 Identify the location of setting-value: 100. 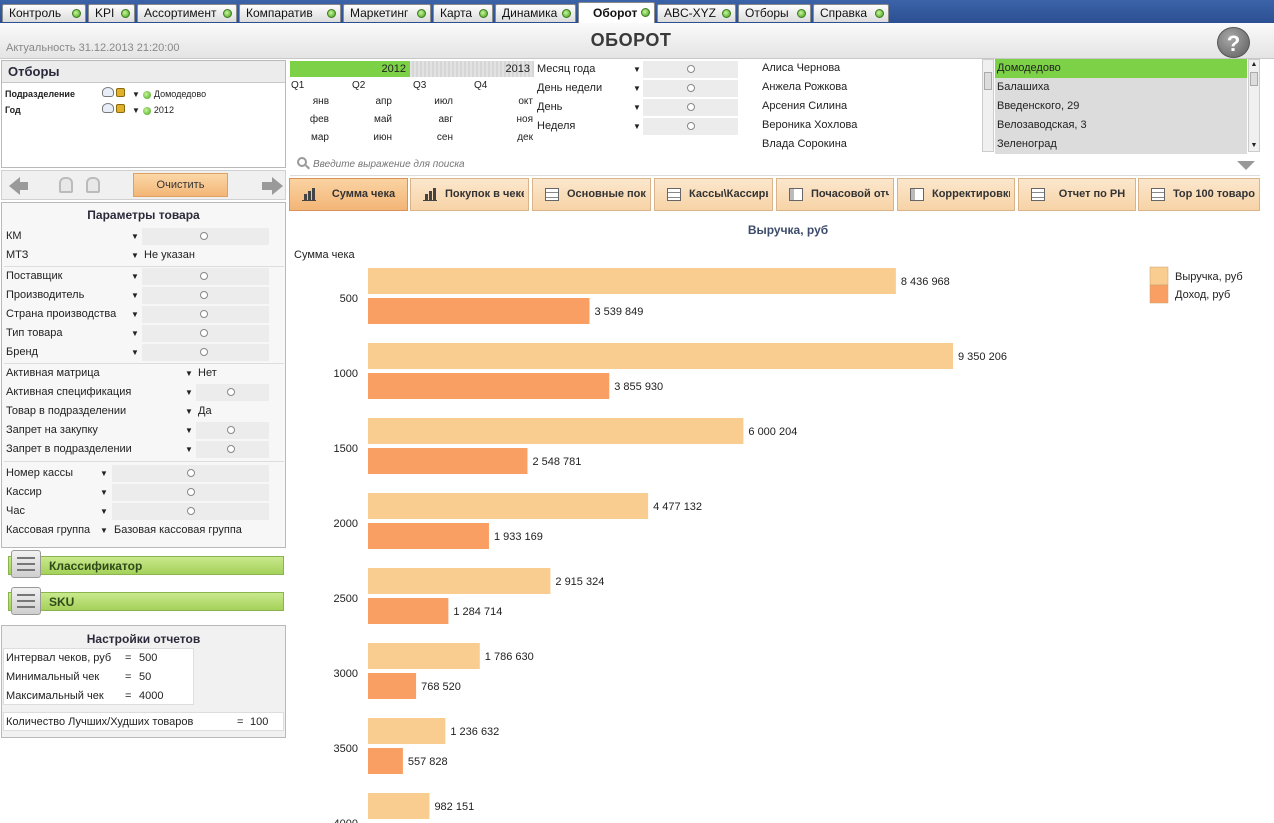
(259, 722).